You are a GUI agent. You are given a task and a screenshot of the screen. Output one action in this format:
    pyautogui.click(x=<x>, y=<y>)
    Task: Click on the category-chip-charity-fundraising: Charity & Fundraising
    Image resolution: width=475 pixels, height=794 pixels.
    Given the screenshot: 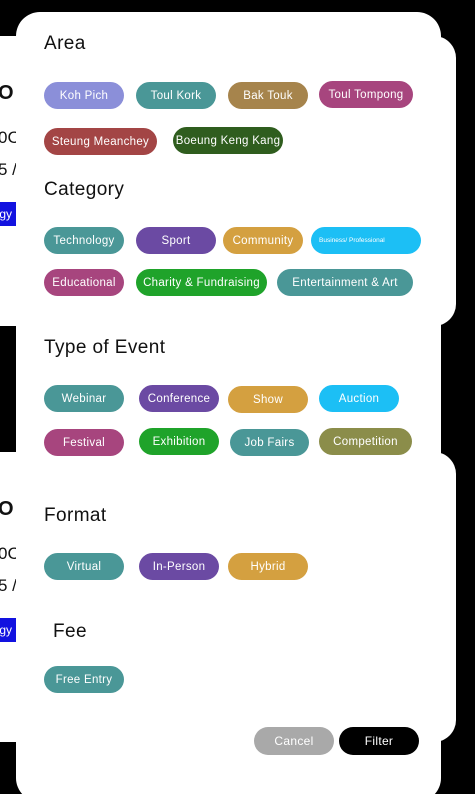 What is the action you would take?
    pyautogui.click(x=201, y=282)
    